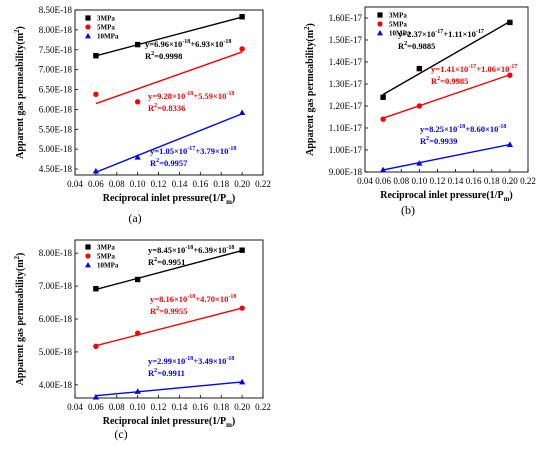  I want to click on eq-mid: +4.70×10, so click(211, 299).